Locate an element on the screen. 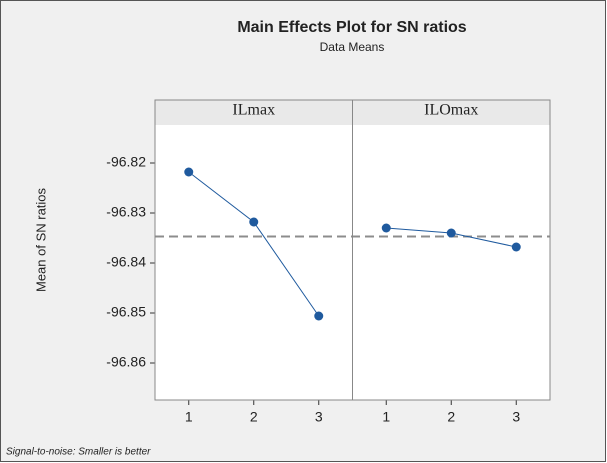 This screenshot has width=607, height=463. panel-title: ILmax is located at coordinates (253, 110).